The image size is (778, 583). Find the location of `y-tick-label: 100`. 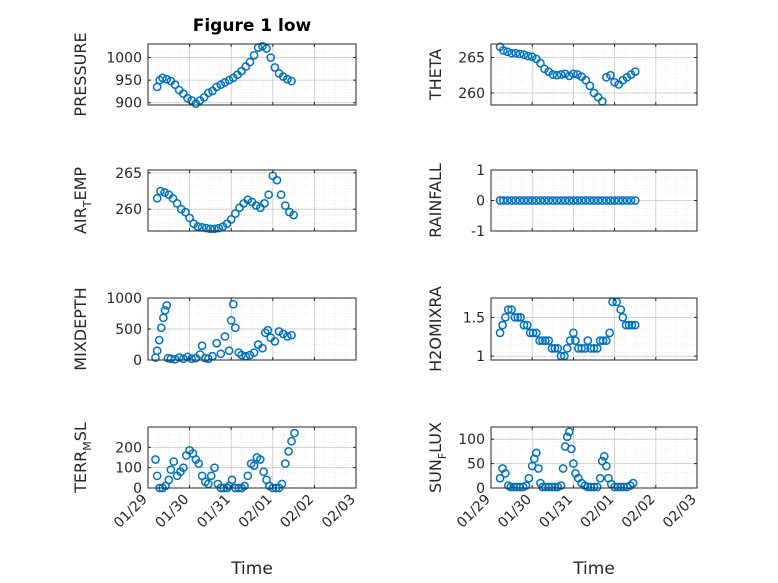

y-tick-label: 100 is located at coordinates (471, 440).